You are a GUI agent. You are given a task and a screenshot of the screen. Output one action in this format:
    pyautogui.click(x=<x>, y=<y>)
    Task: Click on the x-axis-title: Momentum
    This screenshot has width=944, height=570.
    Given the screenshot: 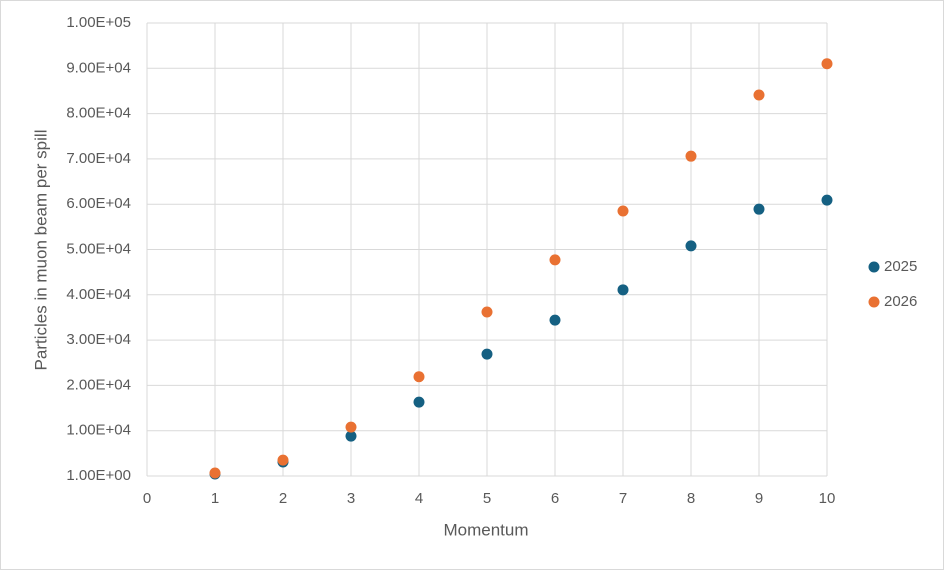 What is the action you would take?
    pyautogui.click(x=485, y=529)
    